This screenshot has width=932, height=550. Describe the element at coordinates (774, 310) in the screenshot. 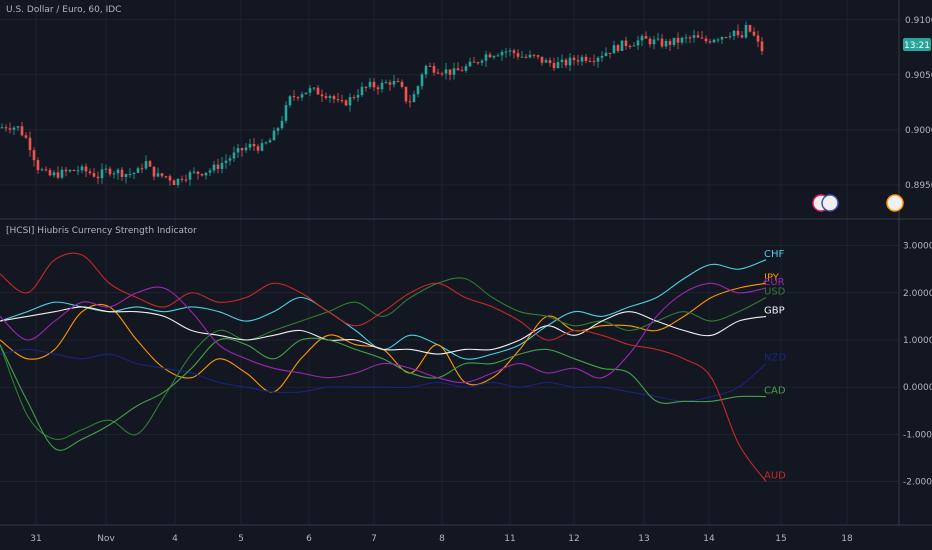

I see `currency-label-gbp: GBP` at that location.